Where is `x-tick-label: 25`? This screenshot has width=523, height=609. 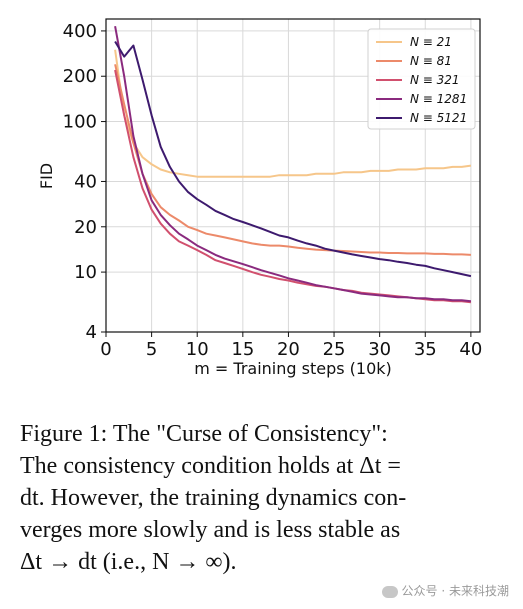 x-tick-label: 25 is located at coordinates (334, 349).